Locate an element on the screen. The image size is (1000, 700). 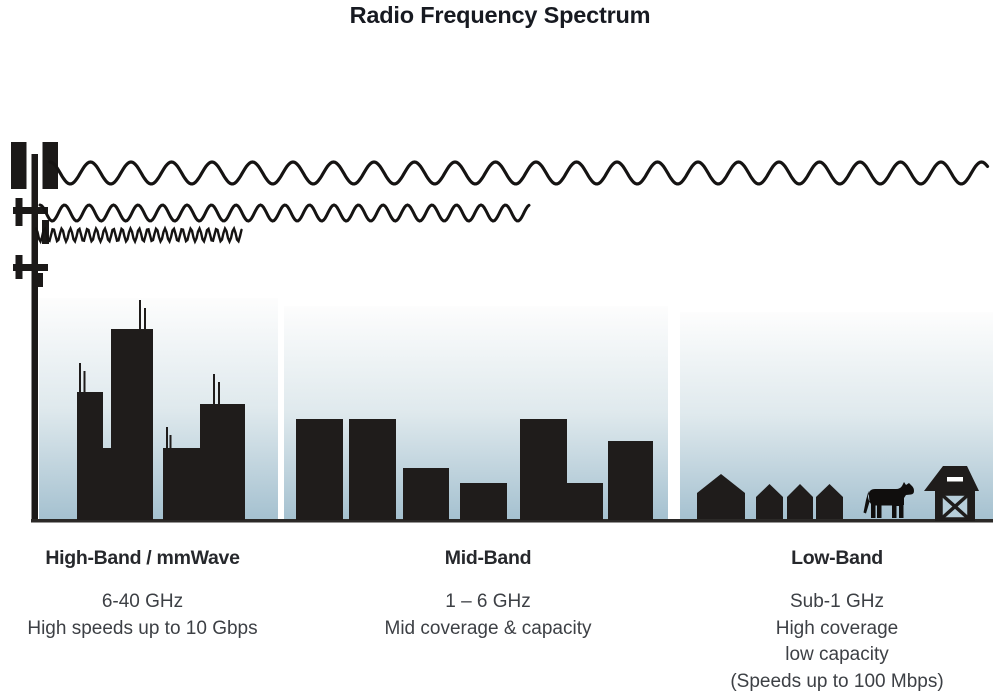
city-skyline-icon is located at coordinates (161, 410).